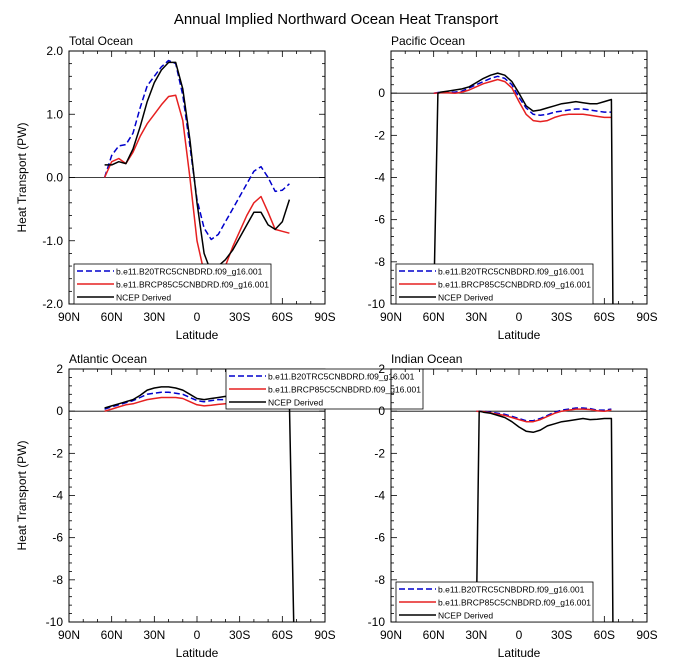 This screenshot has width=673, height=672. I want to click on y-tick-label: 1.0, so click(54, 114).